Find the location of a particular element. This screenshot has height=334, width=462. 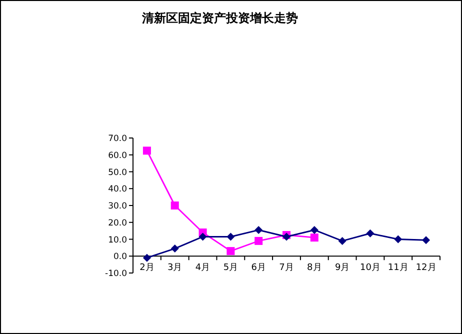

x-tick-label: 11月 is located at coordinates (398, 268).